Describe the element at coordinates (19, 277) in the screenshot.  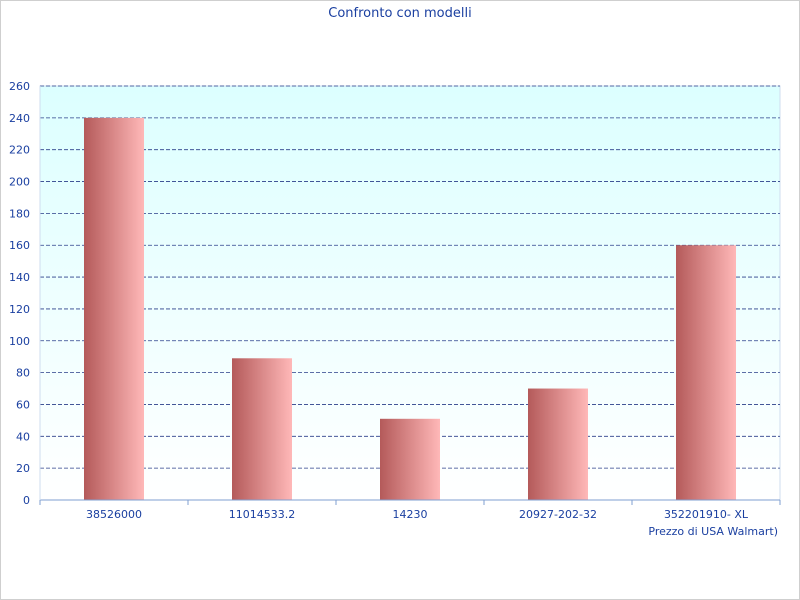
I see `y-tick-label: 140` at that location.